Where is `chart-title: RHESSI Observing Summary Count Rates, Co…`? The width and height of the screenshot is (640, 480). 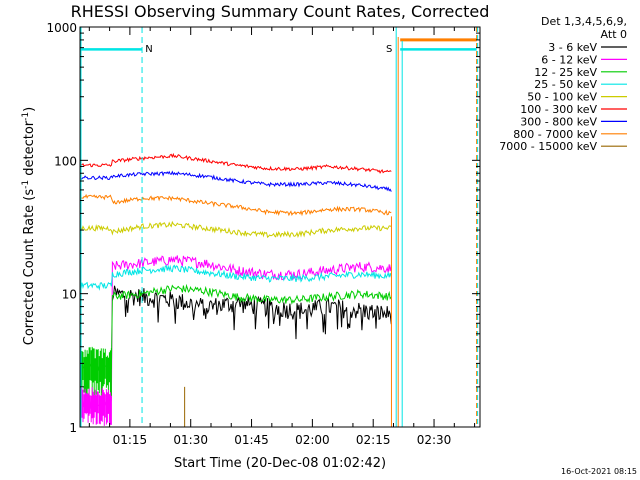 chart-title: RHESSI Observing Summary Count Rates, Co… is located at coordinates (280, 11).